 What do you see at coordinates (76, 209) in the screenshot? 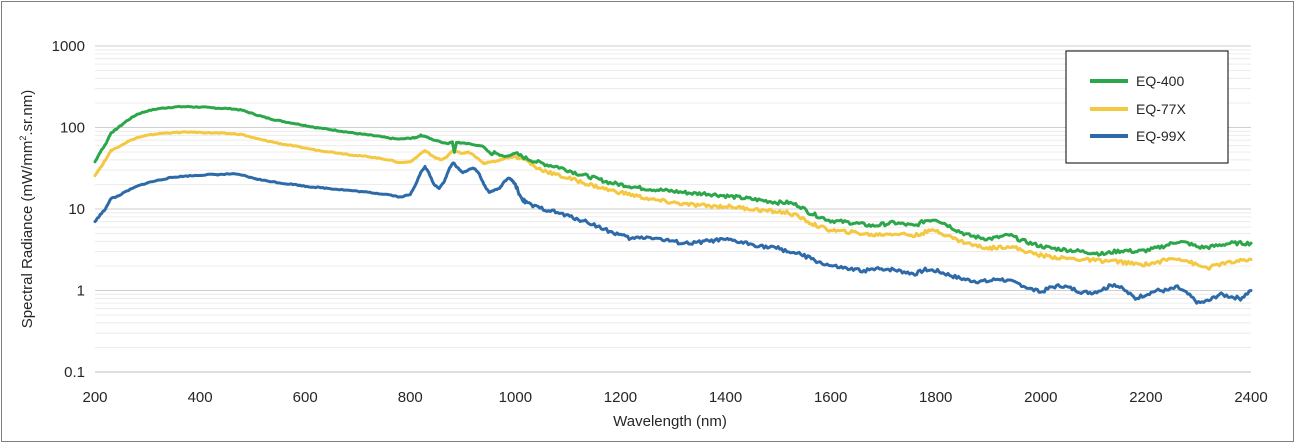
I see `y-tick-label: 10` at bounding box center [76, 209].